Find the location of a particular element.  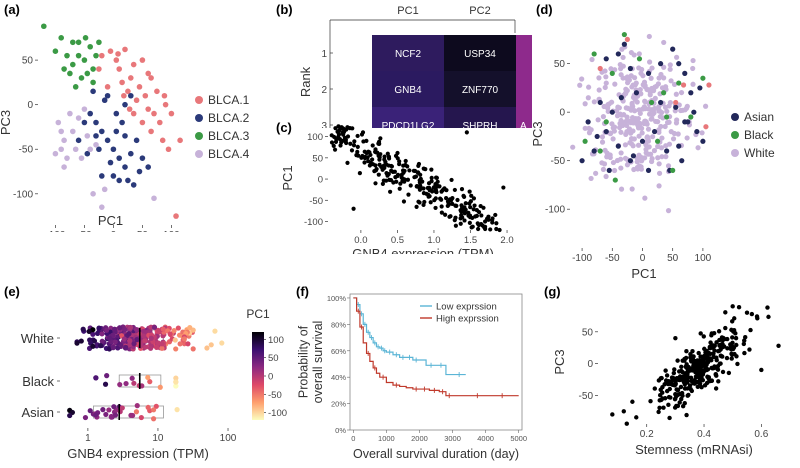

legend-label: Asian is located at coordinates (759, 117).